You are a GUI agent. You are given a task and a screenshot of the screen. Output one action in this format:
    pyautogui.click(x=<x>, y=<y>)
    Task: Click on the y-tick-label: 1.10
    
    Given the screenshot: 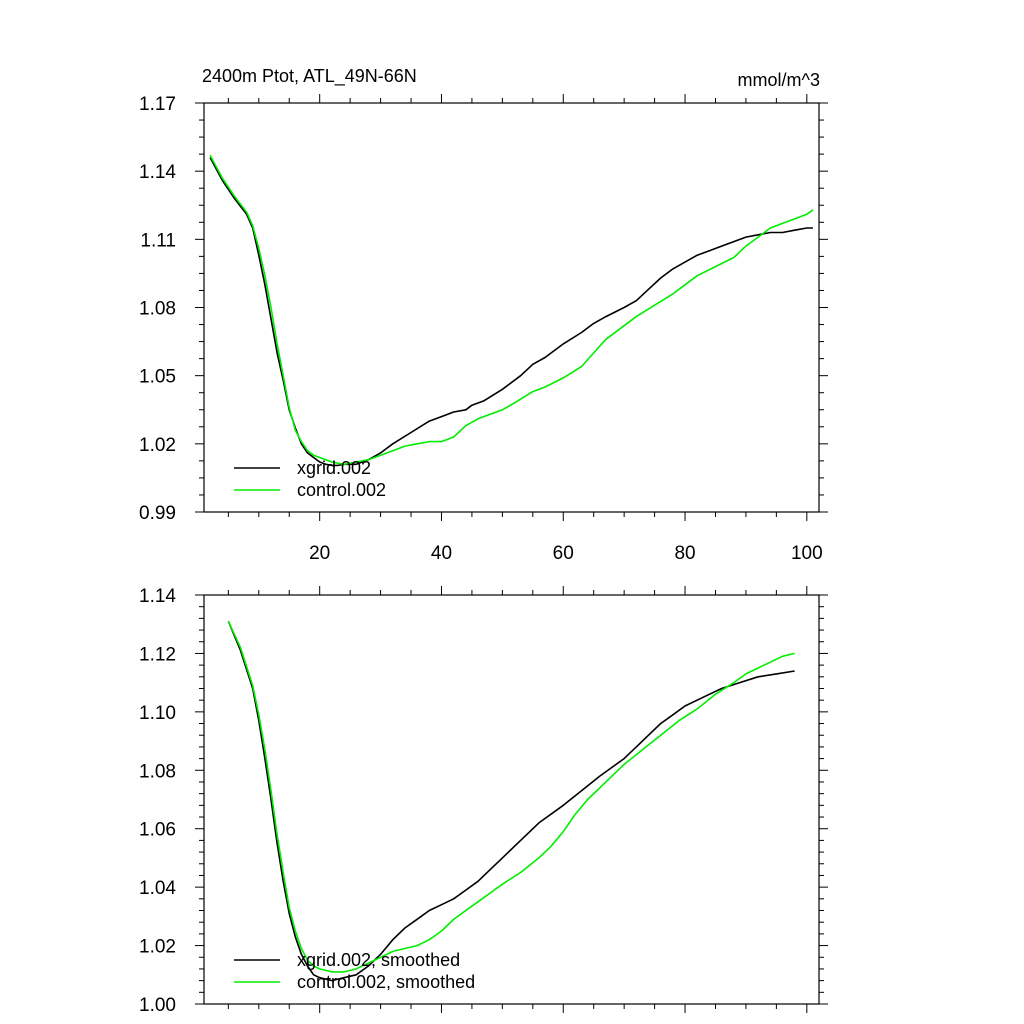 What is the action you would take?
    pyautogui.click(x=157, y=713)
    